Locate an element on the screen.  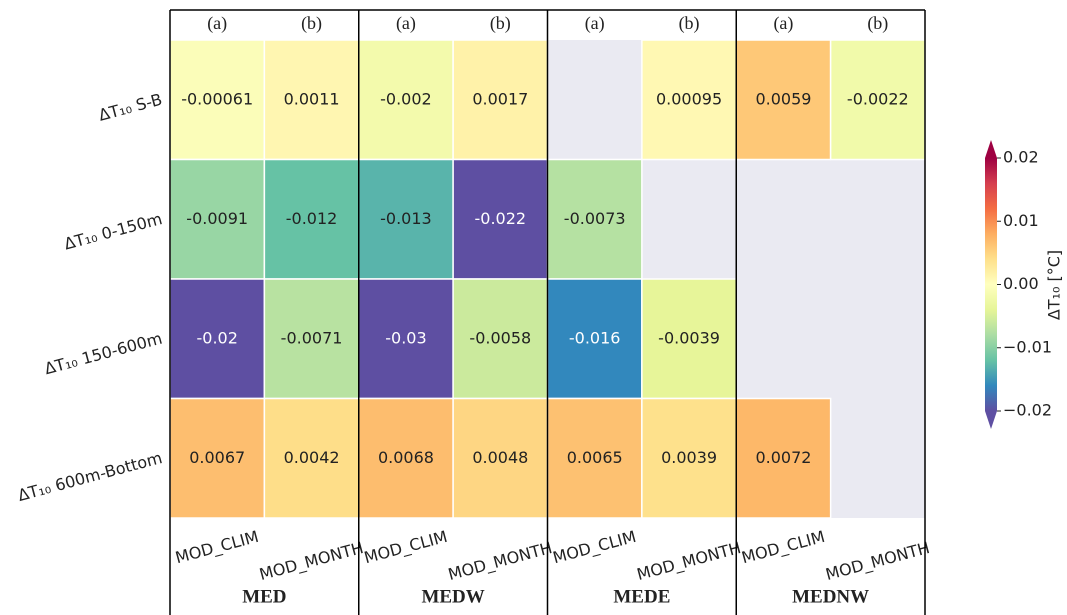
cell-value: 0.0039 is located at coordinates (689, 457).